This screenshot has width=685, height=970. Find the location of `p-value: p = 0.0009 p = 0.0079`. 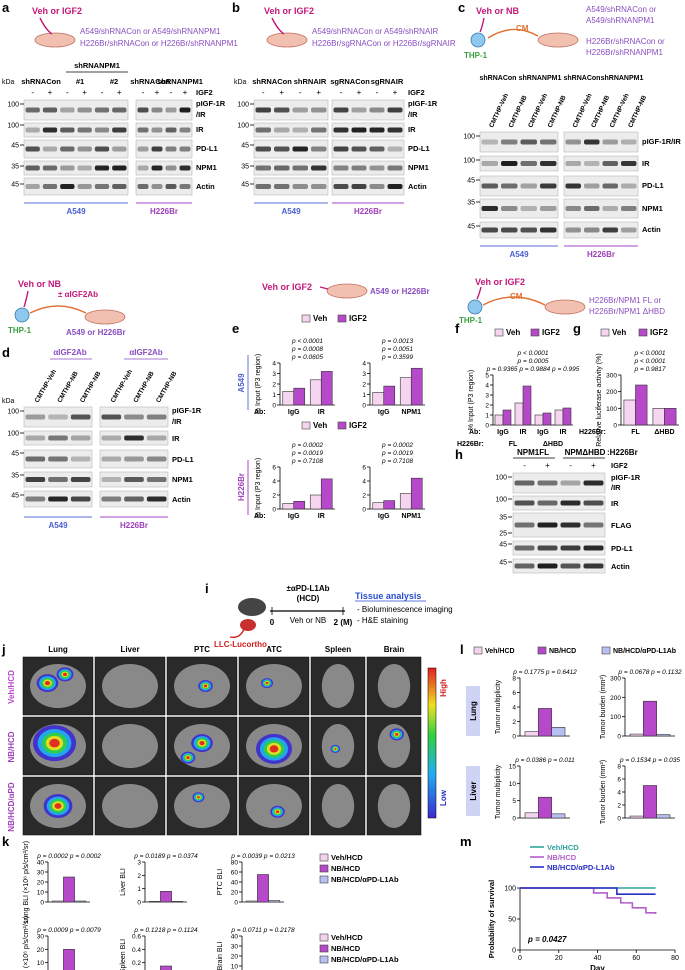

p-value: p = 0.0009 p = 0.0079 is located at coordinates (68, 930).